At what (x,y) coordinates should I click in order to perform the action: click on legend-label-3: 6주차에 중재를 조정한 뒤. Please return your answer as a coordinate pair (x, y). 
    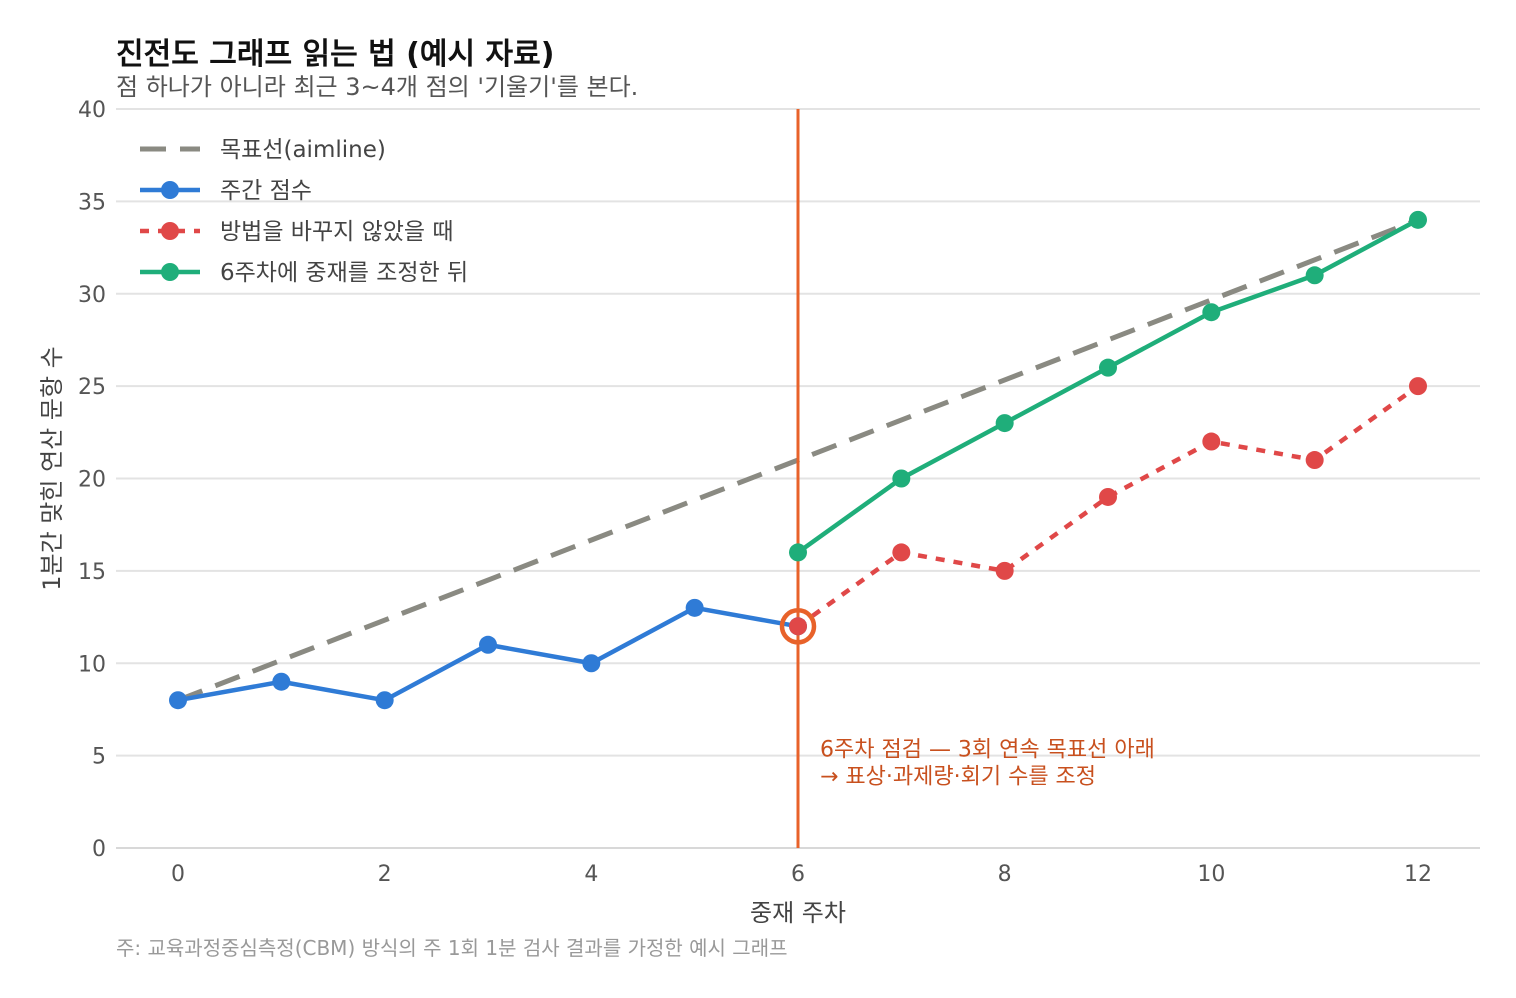
    Looking at the image, I should click on (344, 273).